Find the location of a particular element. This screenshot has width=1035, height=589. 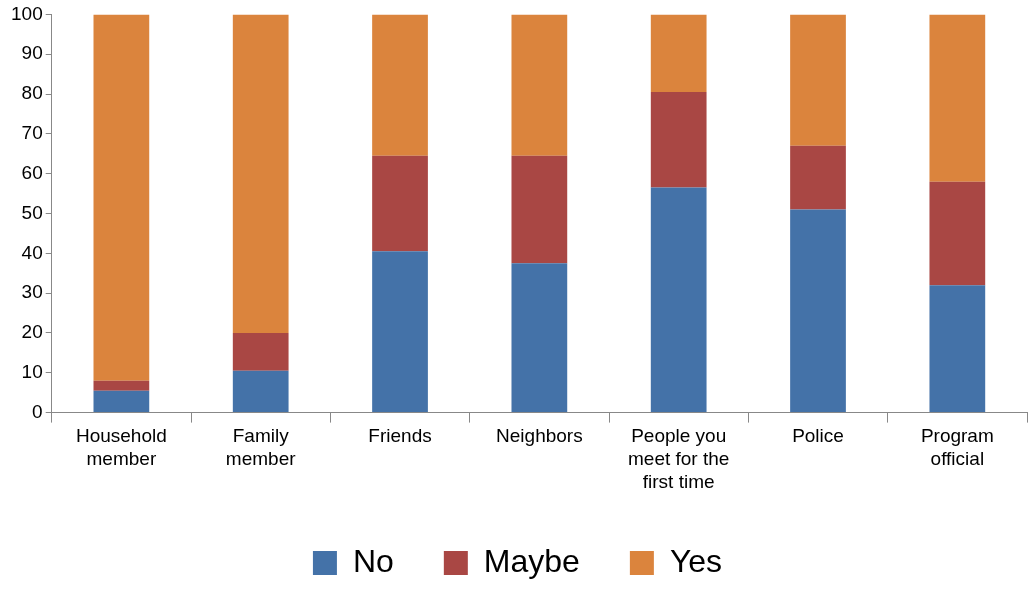

legend-label: Maybe is located at coordinates (531, 560).